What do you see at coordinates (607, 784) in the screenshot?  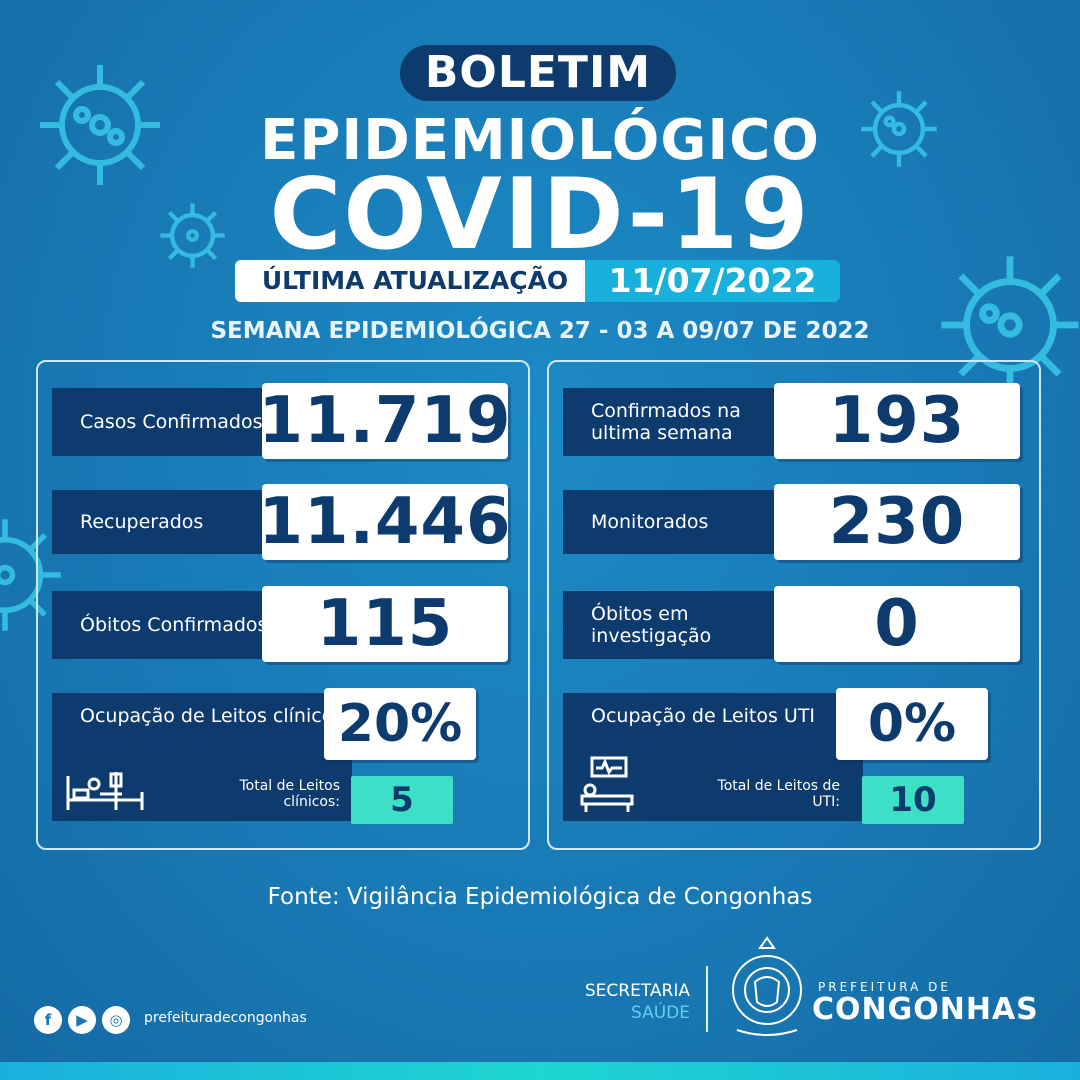 I see `uti-bed-icon` at bounding box center [607, 784].